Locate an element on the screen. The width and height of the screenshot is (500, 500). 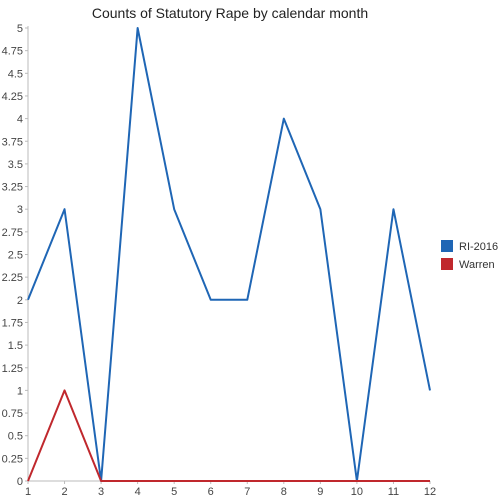
x-tick-label: 11 is located at coordinates (393, 492).